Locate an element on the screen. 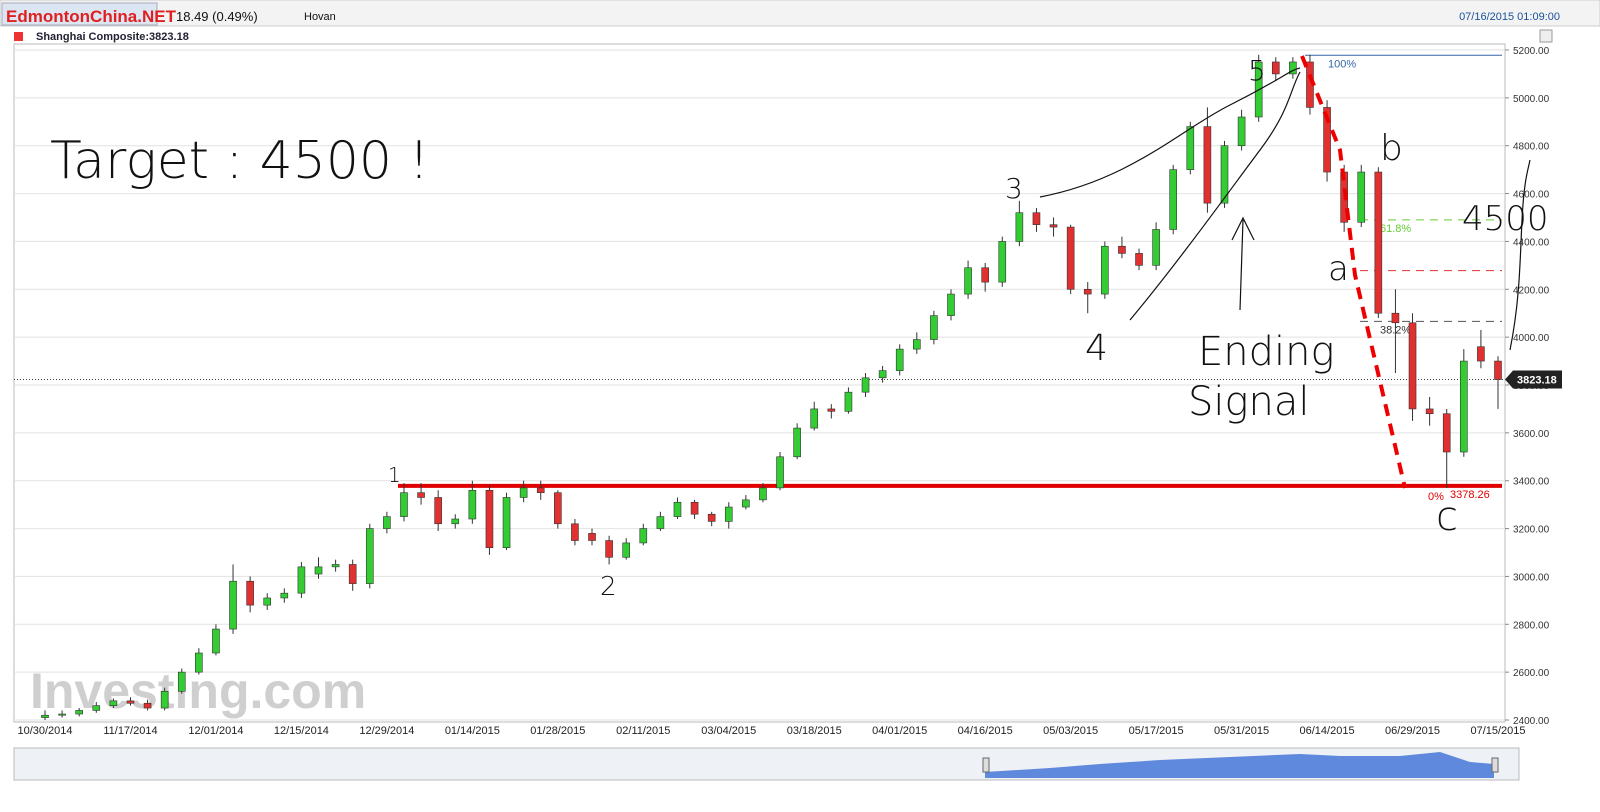 This screenshot has height=812, width=1600. x-tick-label: 10/30/2014 is located at coordinates (44, 731).